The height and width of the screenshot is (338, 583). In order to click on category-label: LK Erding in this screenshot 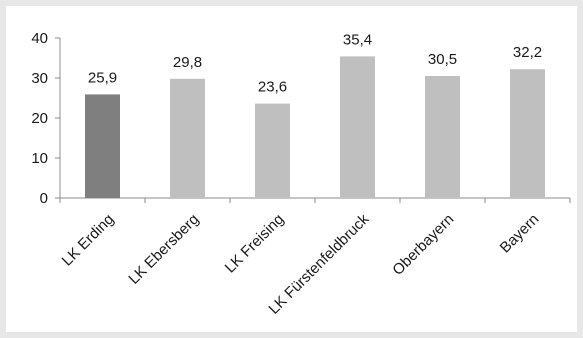, I will do `click(88, 240)`.